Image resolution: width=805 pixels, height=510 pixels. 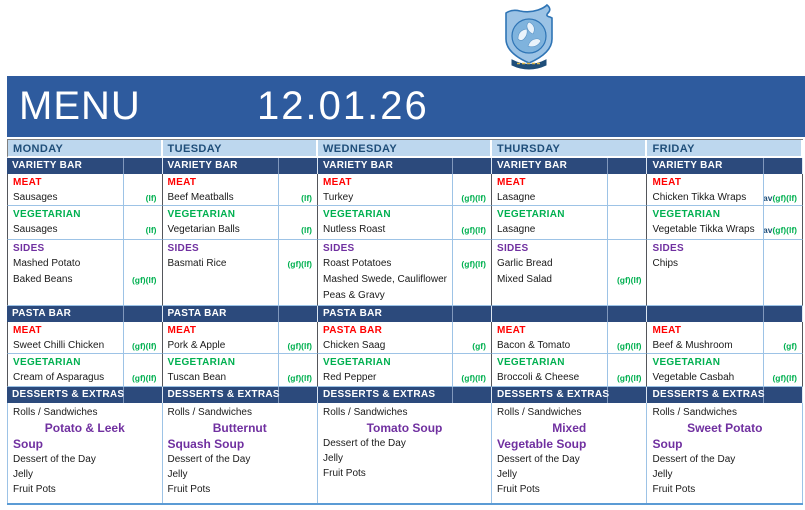 I want to click on desserts-extras-label: DESSERTS & EXTRAS, so click(x=553, y=394).